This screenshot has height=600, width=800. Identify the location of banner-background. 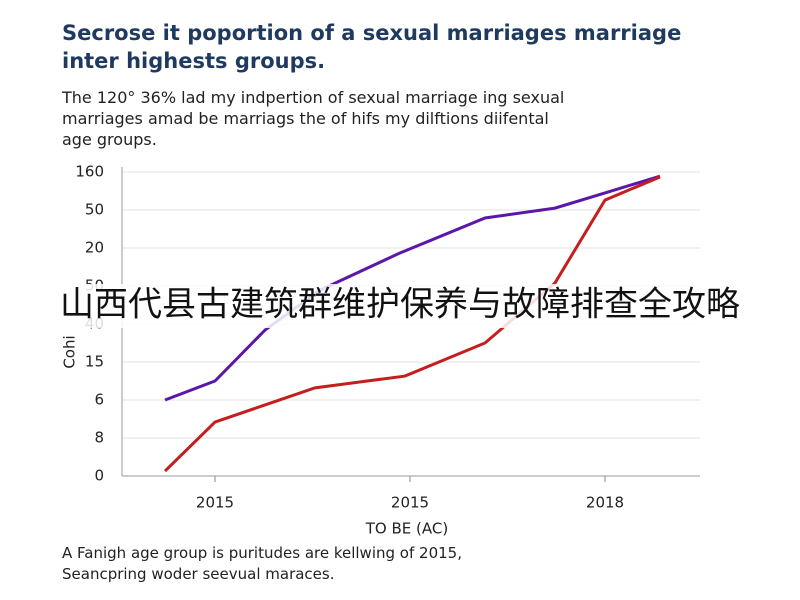
(400, 306).